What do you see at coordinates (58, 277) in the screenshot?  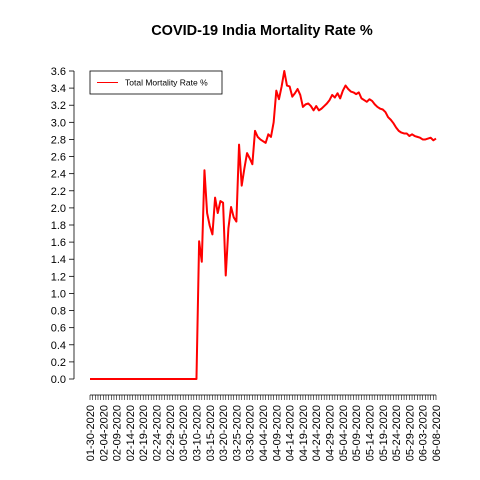 I see `y-tick-label: 1.2` at bounding box center [58, 277].